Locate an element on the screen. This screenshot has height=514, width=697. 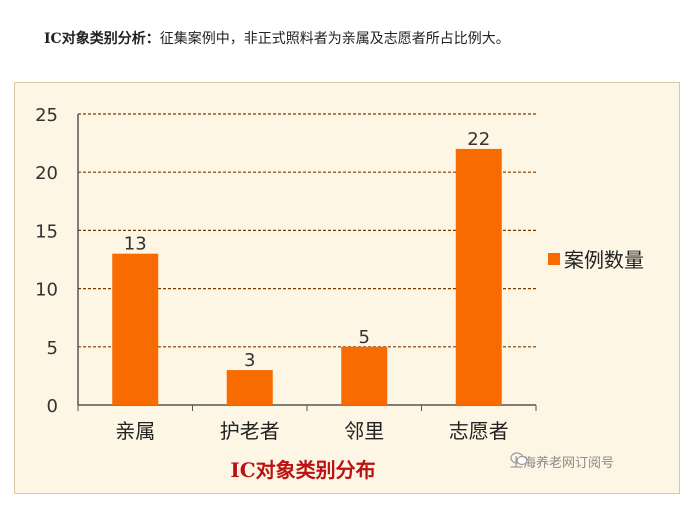
y-tick-label: 5 is located at coordinates (52, 348).